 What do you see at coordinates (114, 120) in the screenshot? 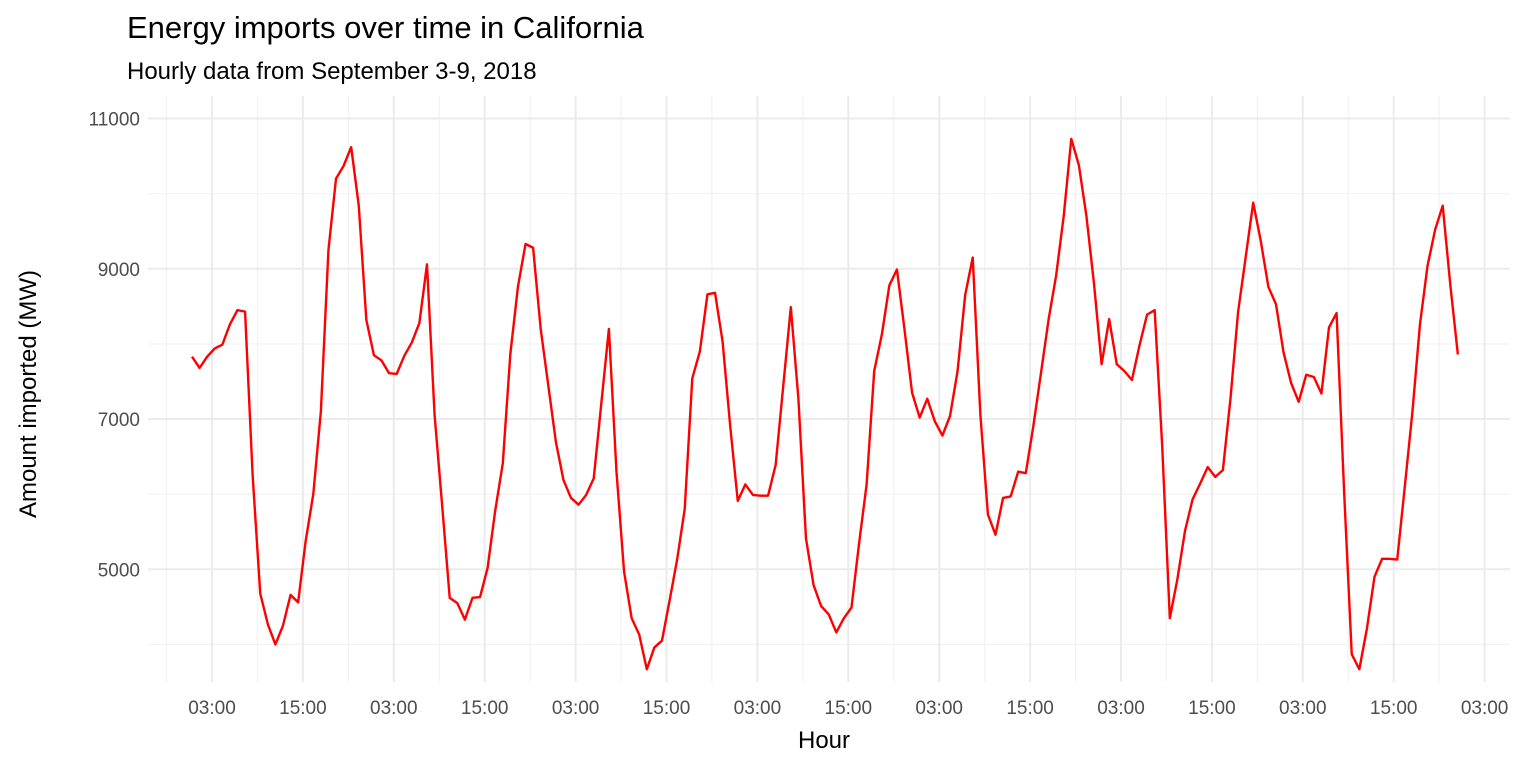
I see `y-tick-label: 11000` at bounding box center [114, 120].